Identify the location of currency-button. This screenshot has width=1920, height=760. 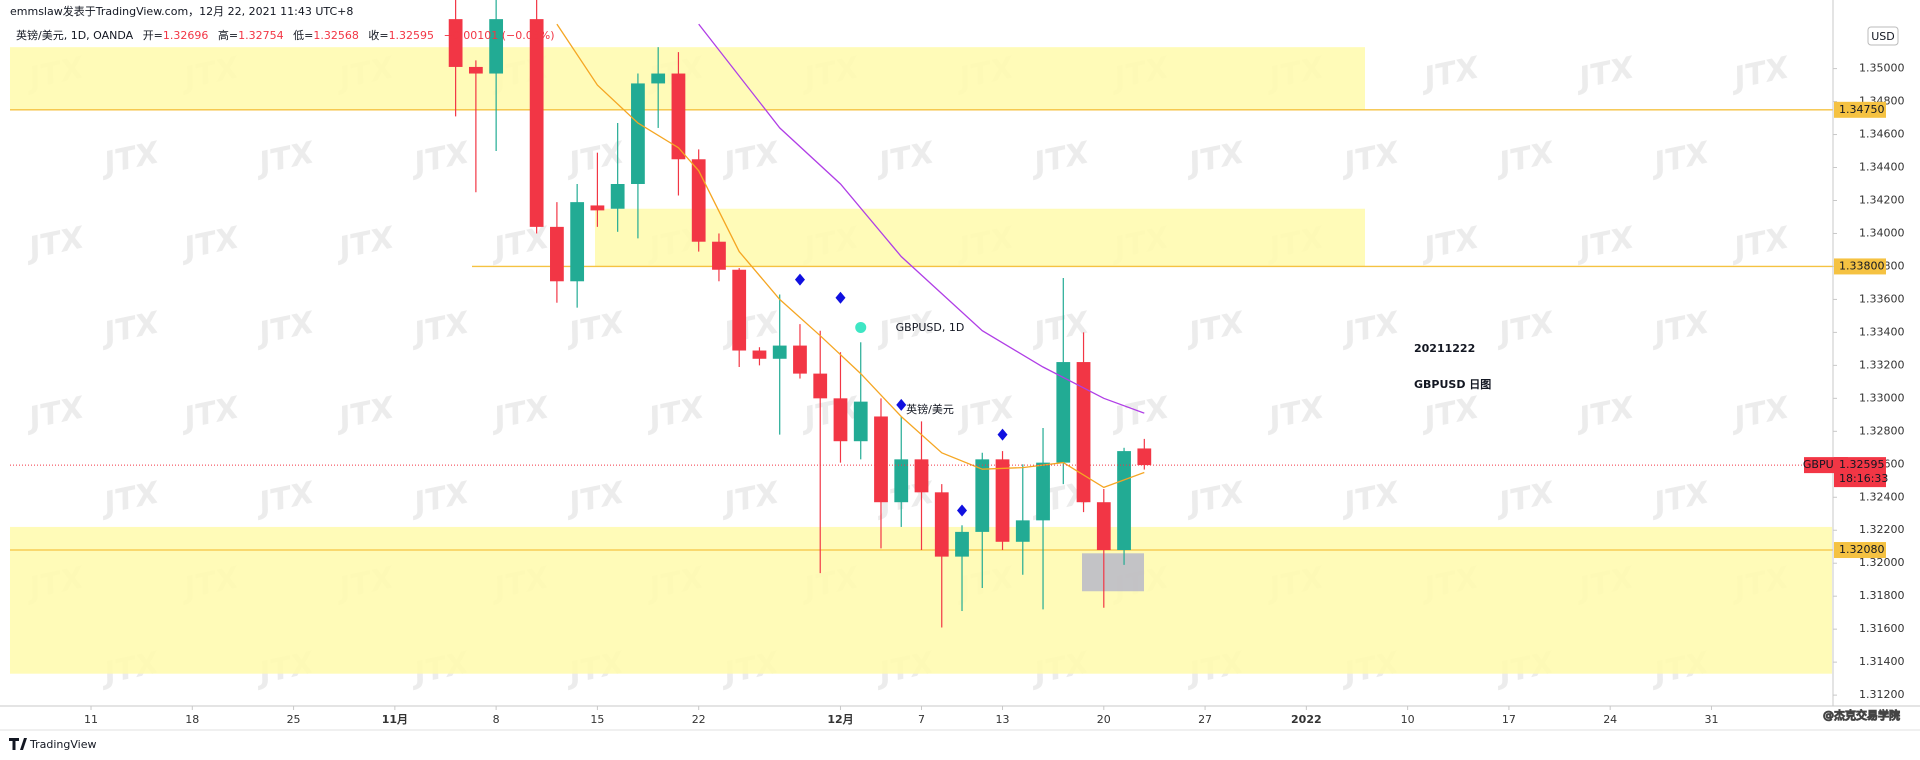
(1883, 36).